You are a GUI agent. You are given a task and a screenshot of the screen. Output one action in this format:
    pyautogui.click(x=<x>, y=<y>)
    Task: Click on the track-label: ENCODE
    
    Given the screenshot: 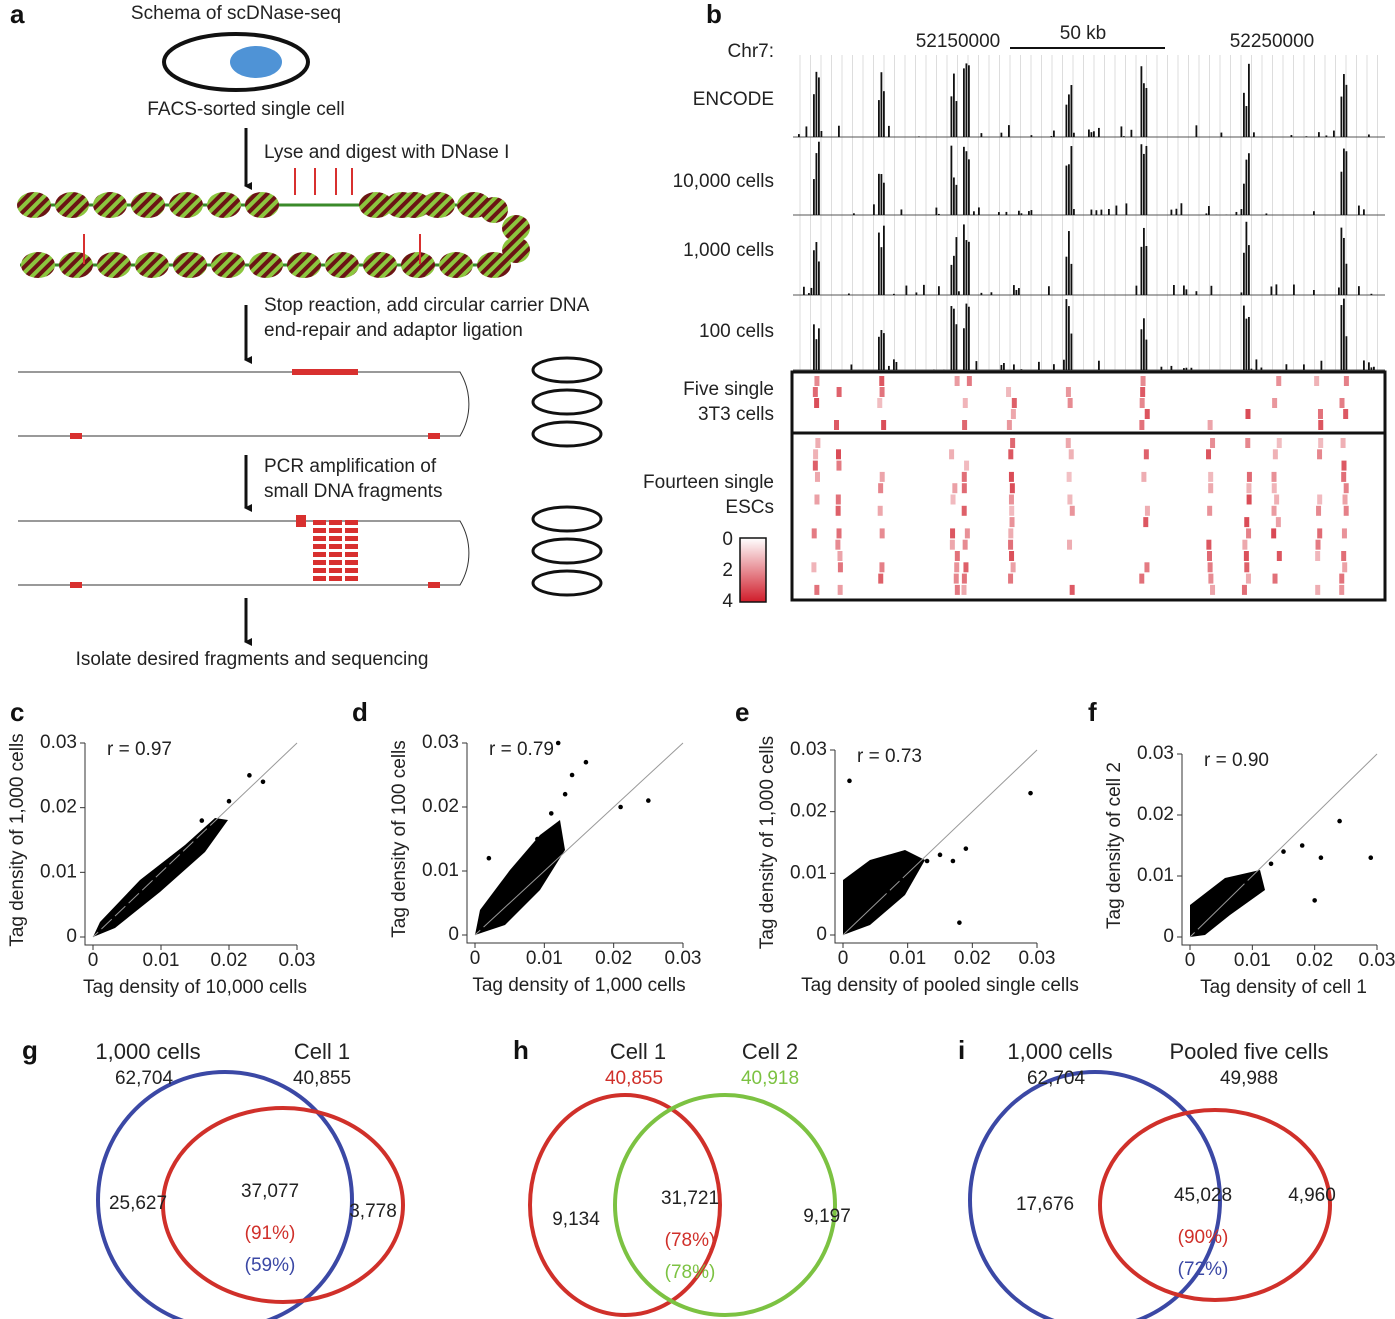 What is the action you would take?
    pyautogui.click(x=733, y=99)
    